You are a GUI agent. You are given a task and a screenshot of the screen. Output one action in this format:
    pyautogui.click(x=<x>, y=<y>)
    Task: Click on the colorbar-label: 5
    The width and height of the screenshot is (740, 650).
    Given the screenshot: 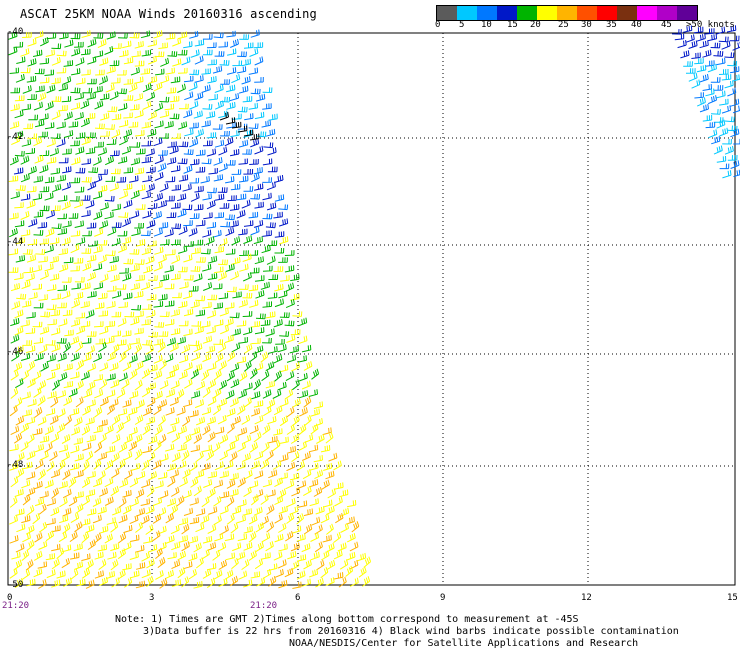 What is the action you would take?
    pyautogui.click(x=462, y=25)
    